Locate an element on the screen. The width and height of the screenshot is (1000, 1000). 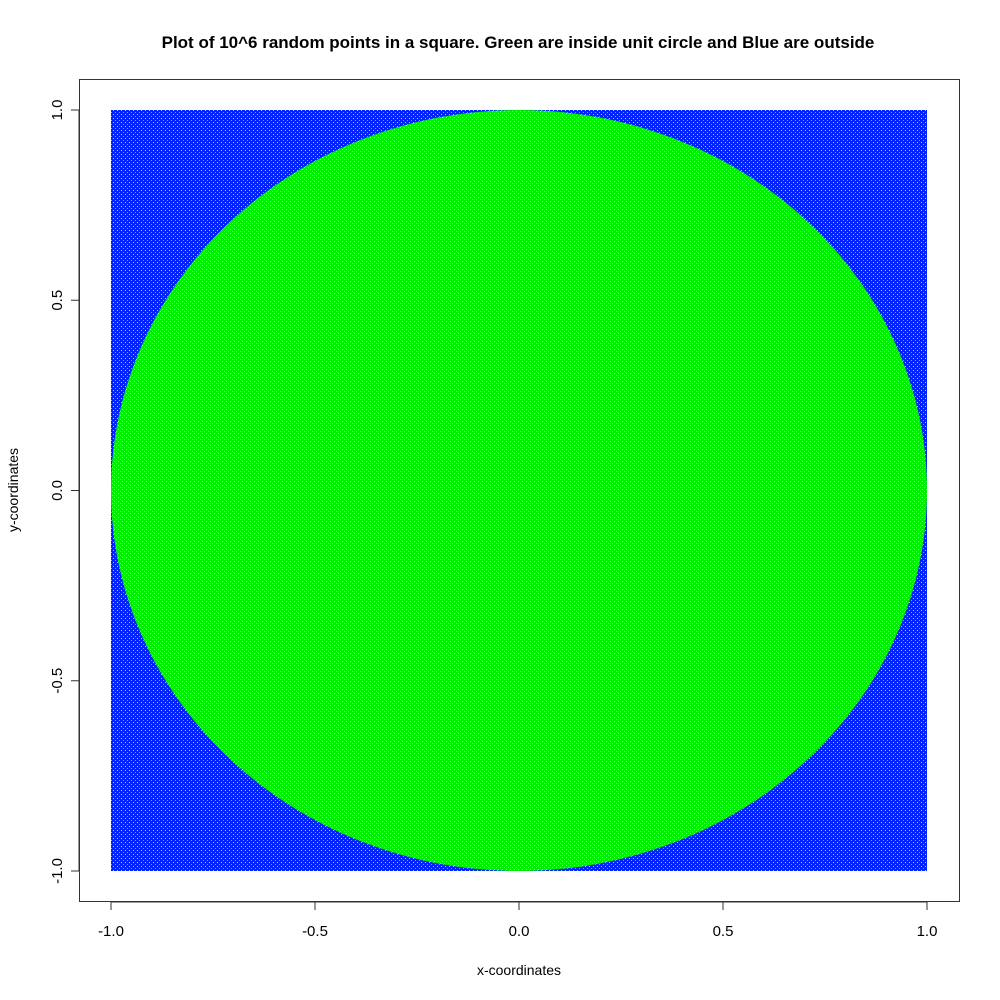
x-tick-label: 1.0 is located at coordinates (927, 931).